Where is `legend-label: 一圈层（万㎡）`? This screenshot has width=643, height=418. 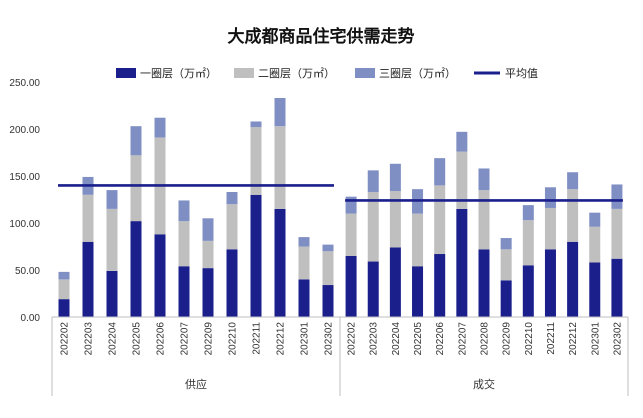
legend-label: 一圈层（万㎡） is located at coordinates (178, 73).